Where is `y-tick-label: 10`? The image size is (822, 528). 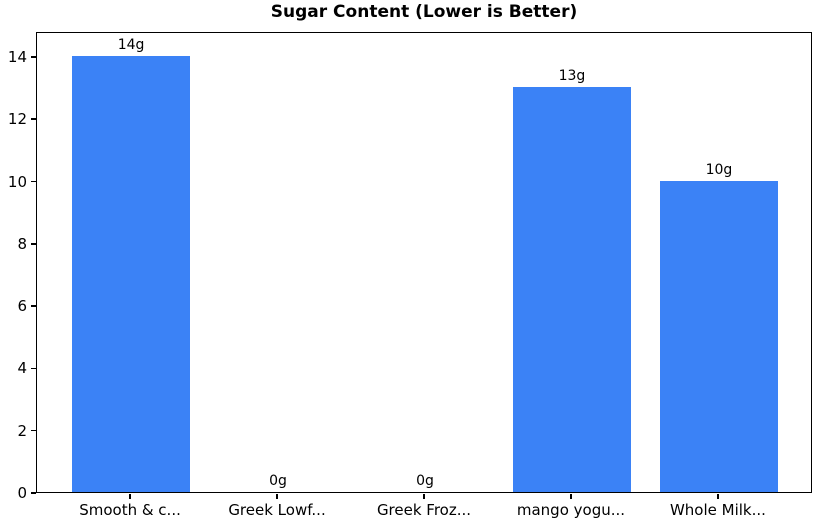 y-tick-label: 10 is located at coordinates (17, 181).